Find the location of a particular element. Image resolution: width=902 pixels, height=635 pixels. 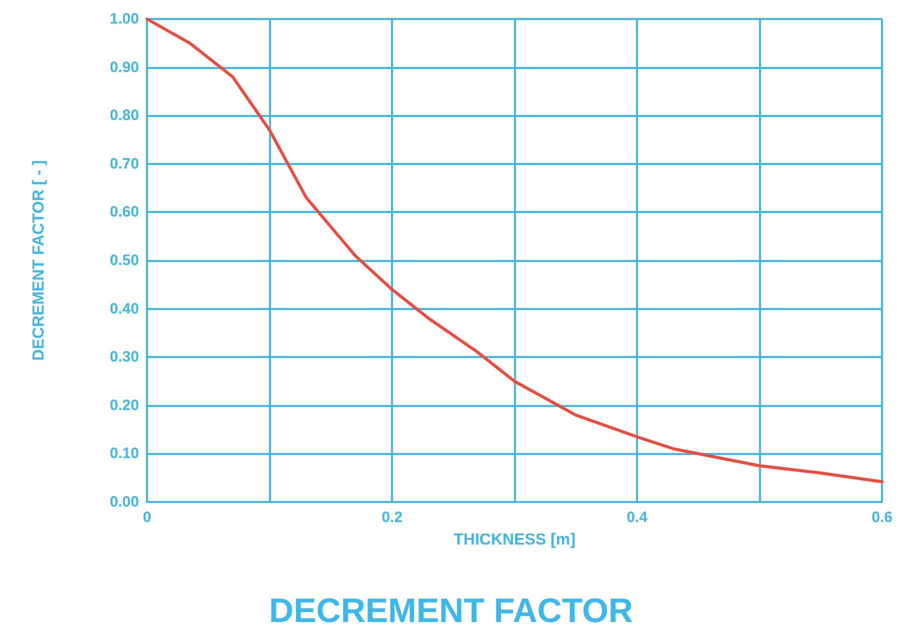

y-tick-label: 0.00 is located at coordinates (124, 502).